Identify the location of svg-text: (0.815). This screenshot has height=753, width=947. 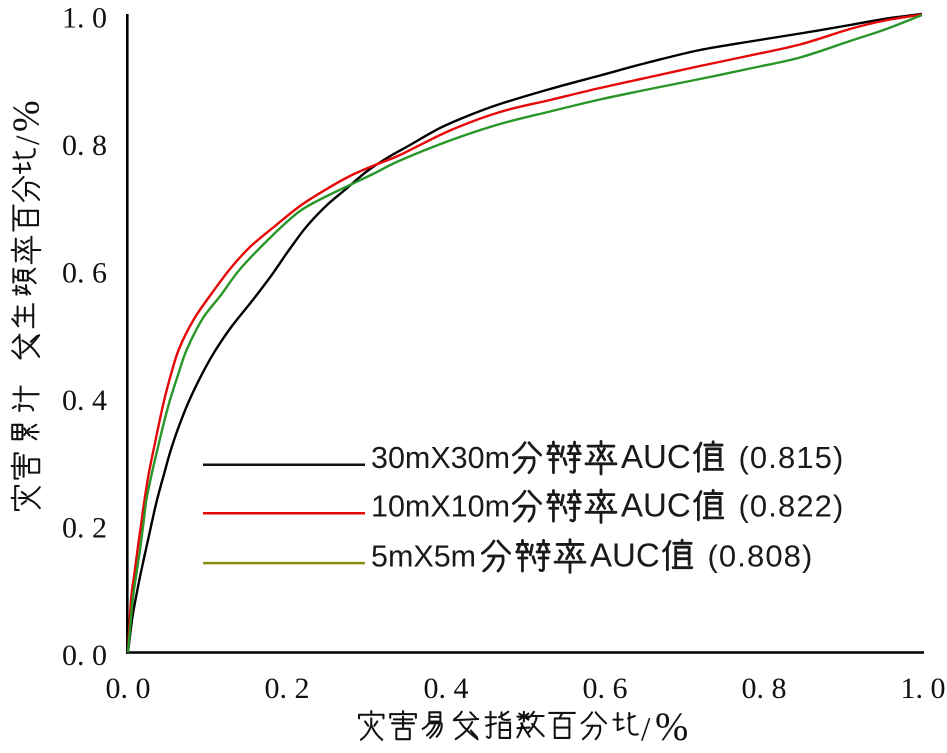
(792, 457).